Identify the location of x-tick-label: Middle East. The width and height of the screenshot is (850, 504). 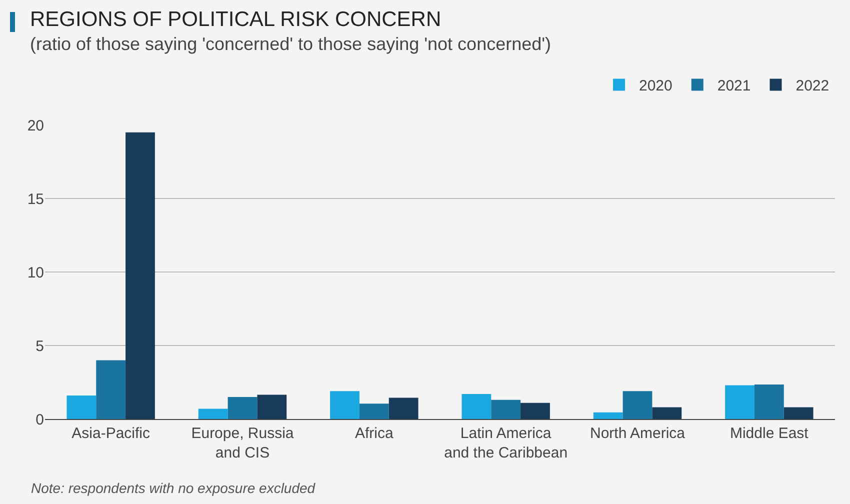
(770, 433).